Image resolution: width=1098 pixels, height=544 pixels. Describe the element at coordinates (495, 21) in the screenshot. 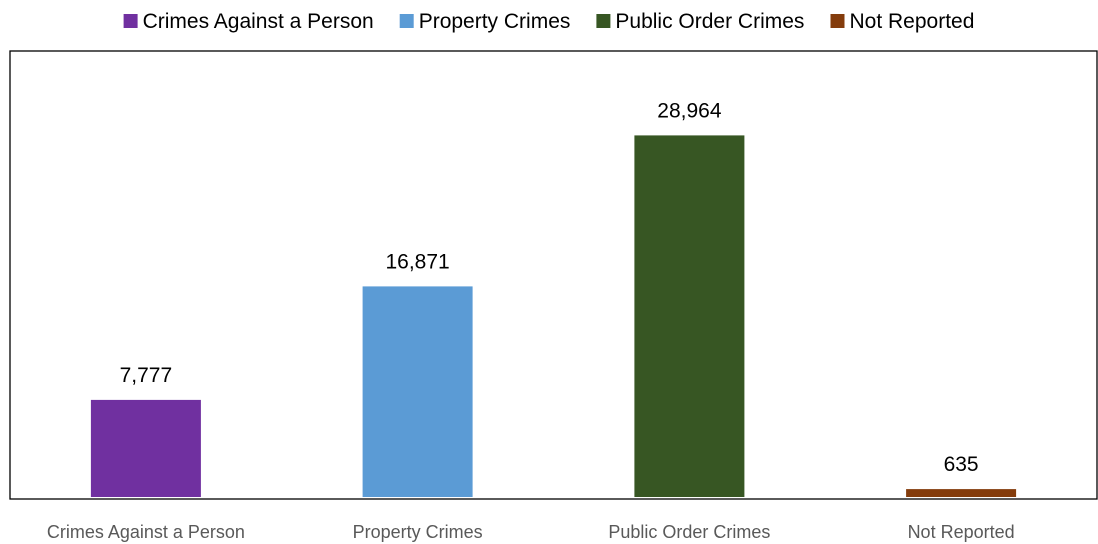

I see `legend-label-property-crimes: Property Crimes` at that location.